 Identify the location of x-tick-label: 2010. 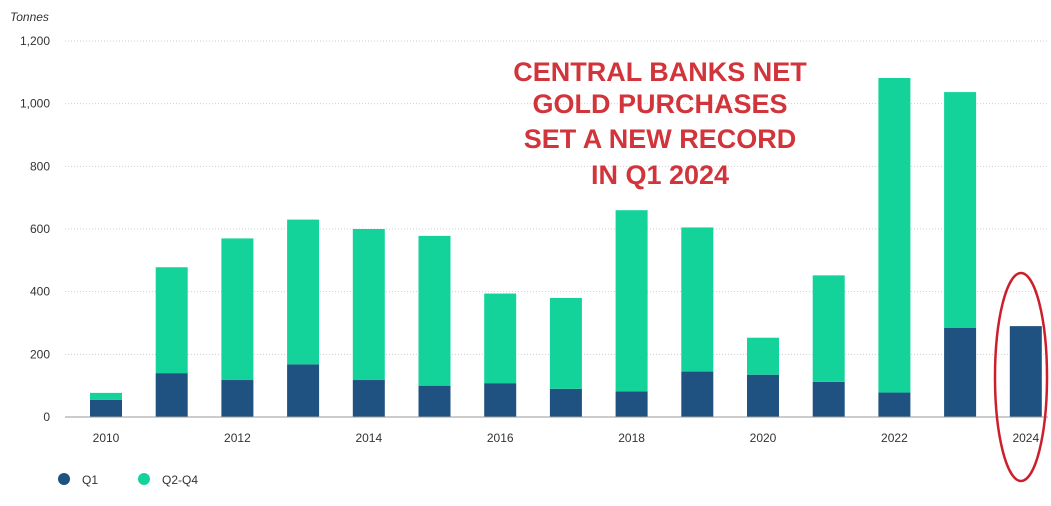
(106, 438).